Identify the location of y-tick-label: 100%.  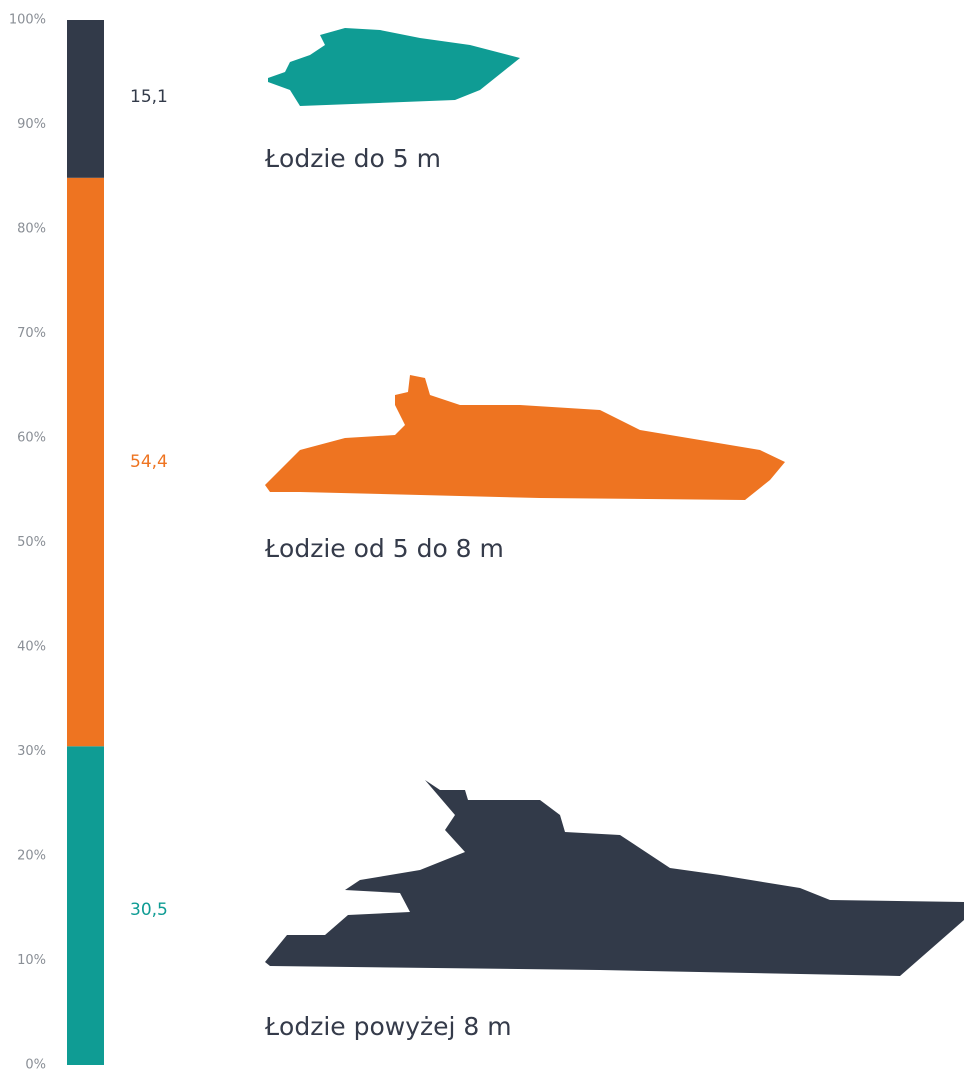
(27, 20).